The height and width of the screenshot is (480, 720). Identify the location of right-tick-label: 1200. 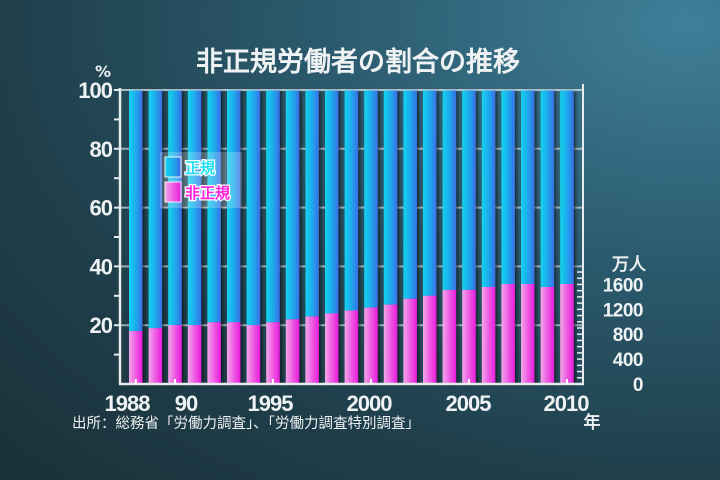
(623, 310).